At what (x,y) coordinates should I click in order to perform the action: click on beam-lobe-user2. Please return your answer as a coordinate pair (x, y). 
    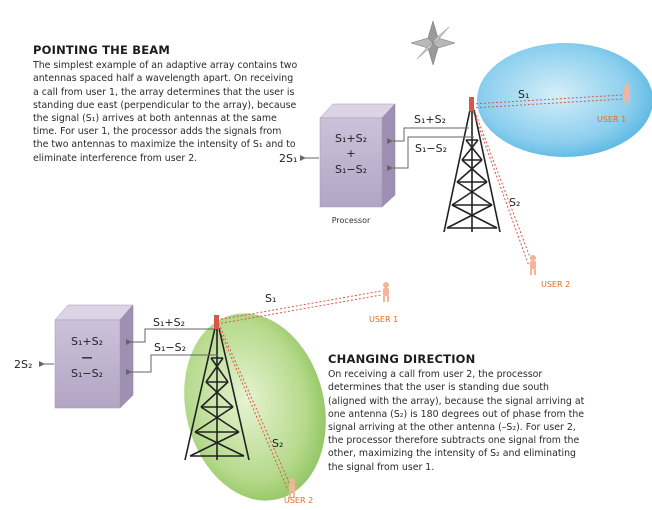
    Looking at the image, I should click on (255, 407).